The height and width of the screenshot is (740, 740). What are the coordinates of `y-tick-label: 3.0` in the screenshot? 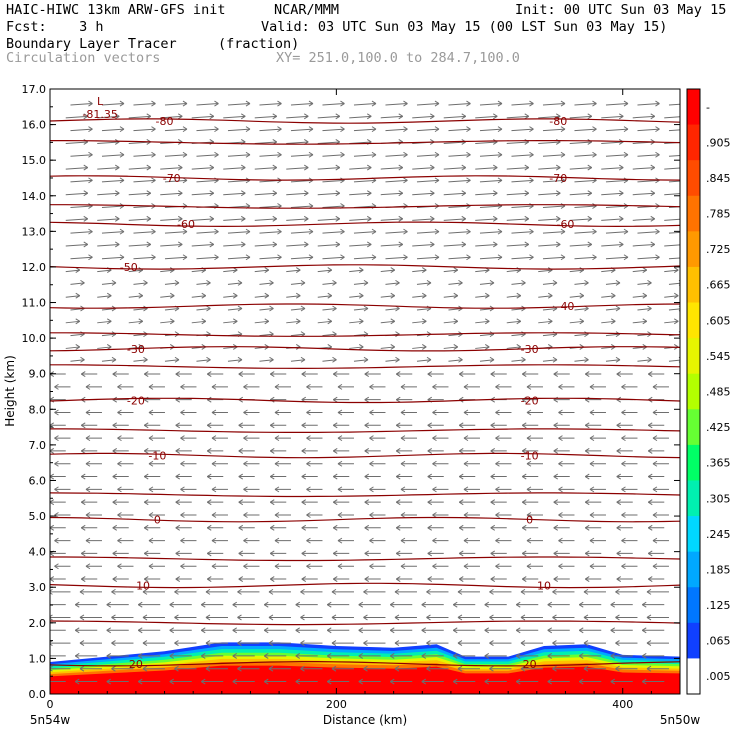 It's located at (38, 587).